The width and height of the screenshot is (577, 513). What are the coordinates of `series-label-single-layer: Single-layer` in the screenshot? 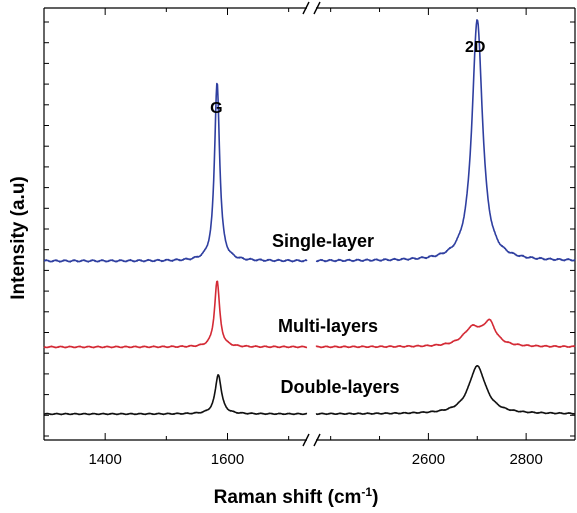 It's located at (323, 241).